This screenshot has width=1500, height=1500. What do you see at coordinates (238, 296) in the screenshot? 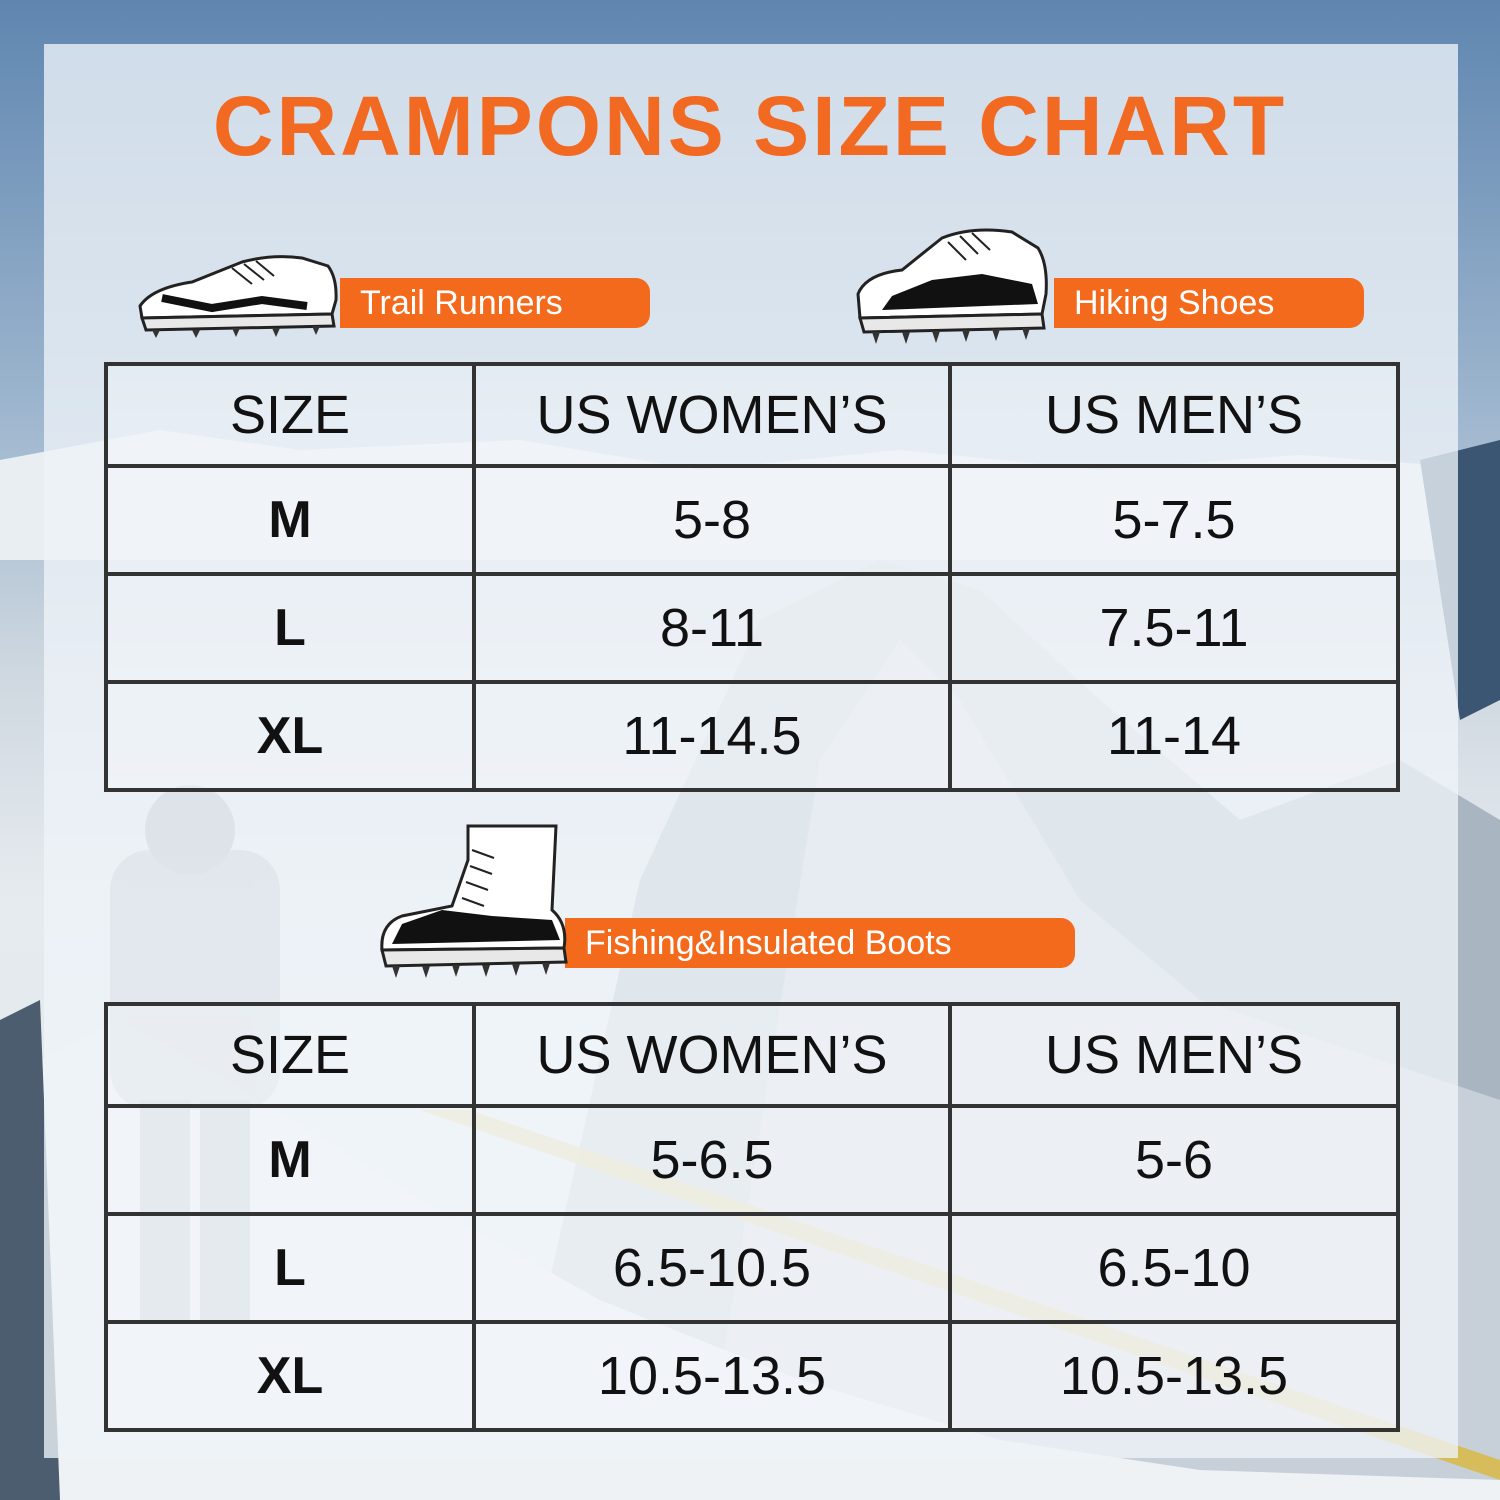
I see `trail-runner-shoe-icon` at bounding box center [238, 296].